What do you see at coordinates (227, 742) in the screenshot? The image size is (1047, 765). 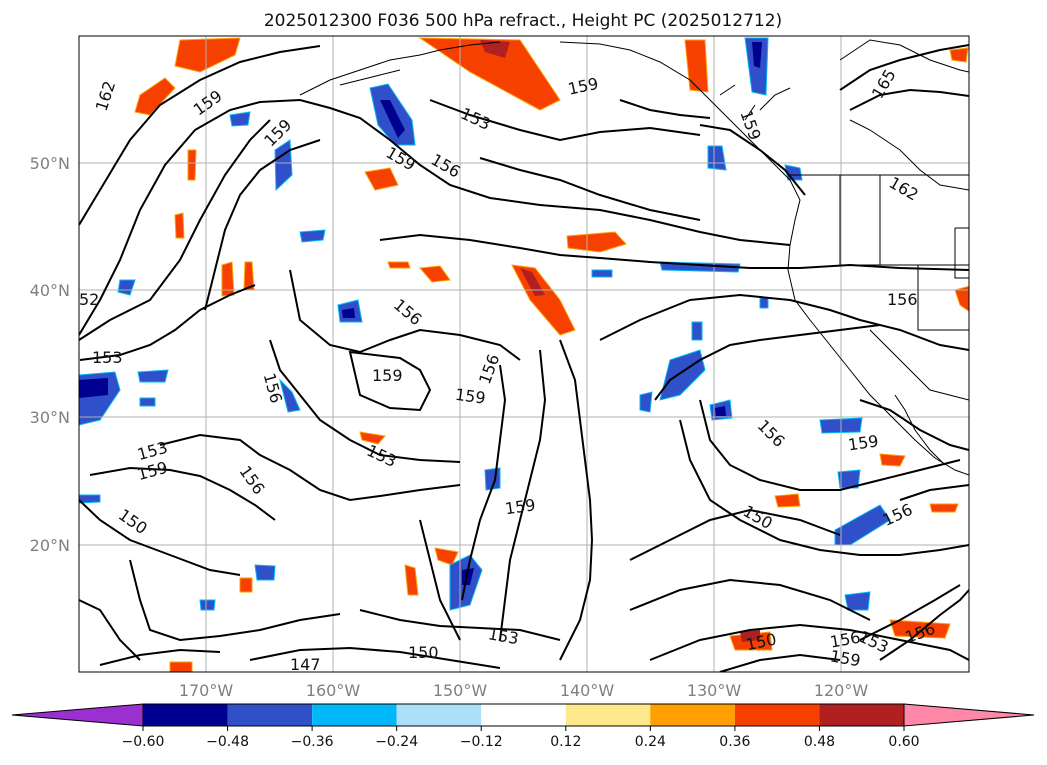 I see `colorbar-tick-label: −0.48` at bounding box center [227, 742].